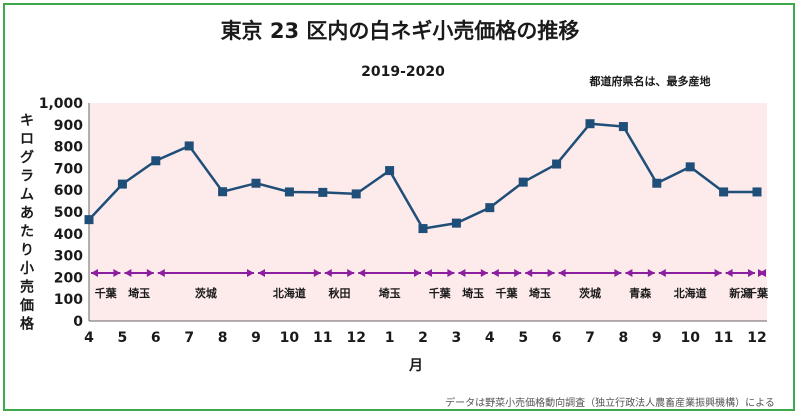  Describe the element at coordinates (27, 214) in the screenshot. I see `y-axis-label-char: あ` at that location.